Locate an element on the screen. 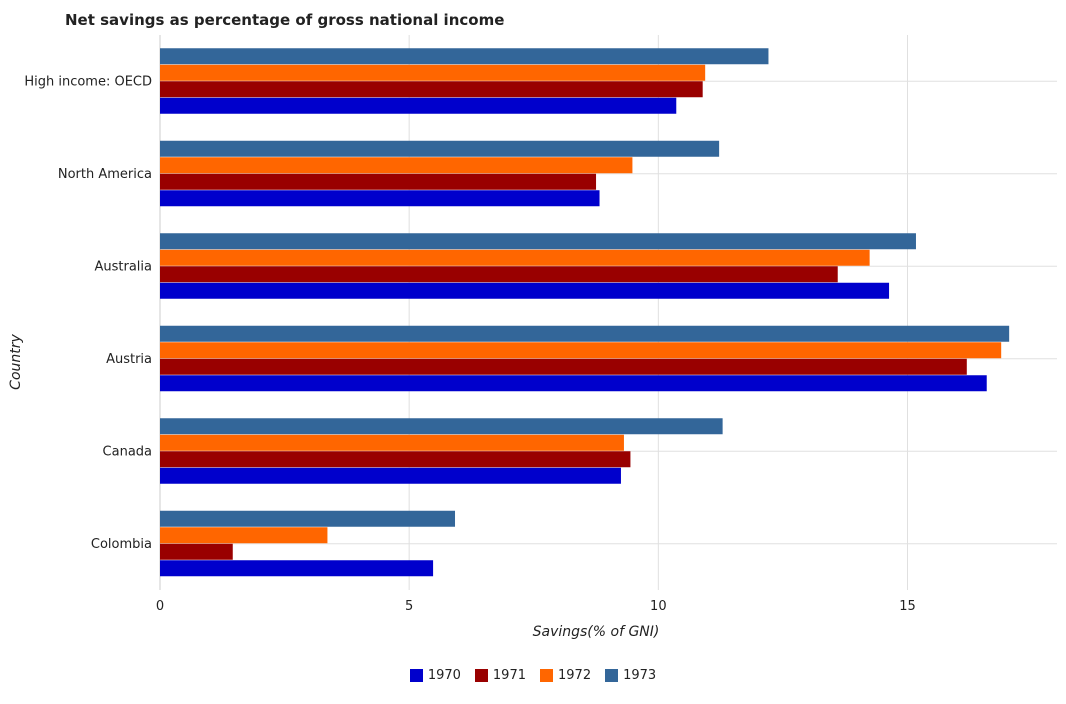  legend-item: 1972 is located at coordinates (565, 675).